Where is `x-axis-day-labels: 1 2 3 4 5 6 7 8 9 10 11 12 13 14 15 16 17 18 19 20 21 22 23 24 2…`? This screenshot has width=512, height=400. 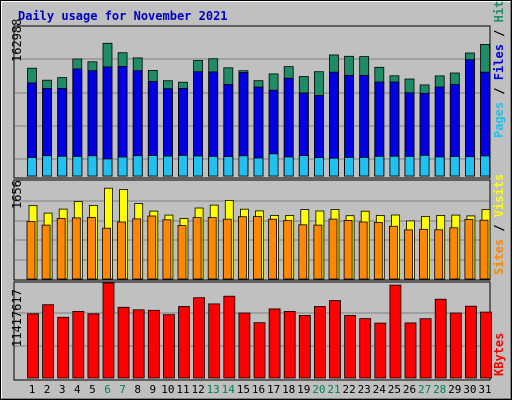 x-axis-day-labels: 1 2 3 4 5 6 7 8 9 10 11 12 13 14 15 16 17 18 19 20 21 22 23 24 2… is located at coordinates (260, 389).